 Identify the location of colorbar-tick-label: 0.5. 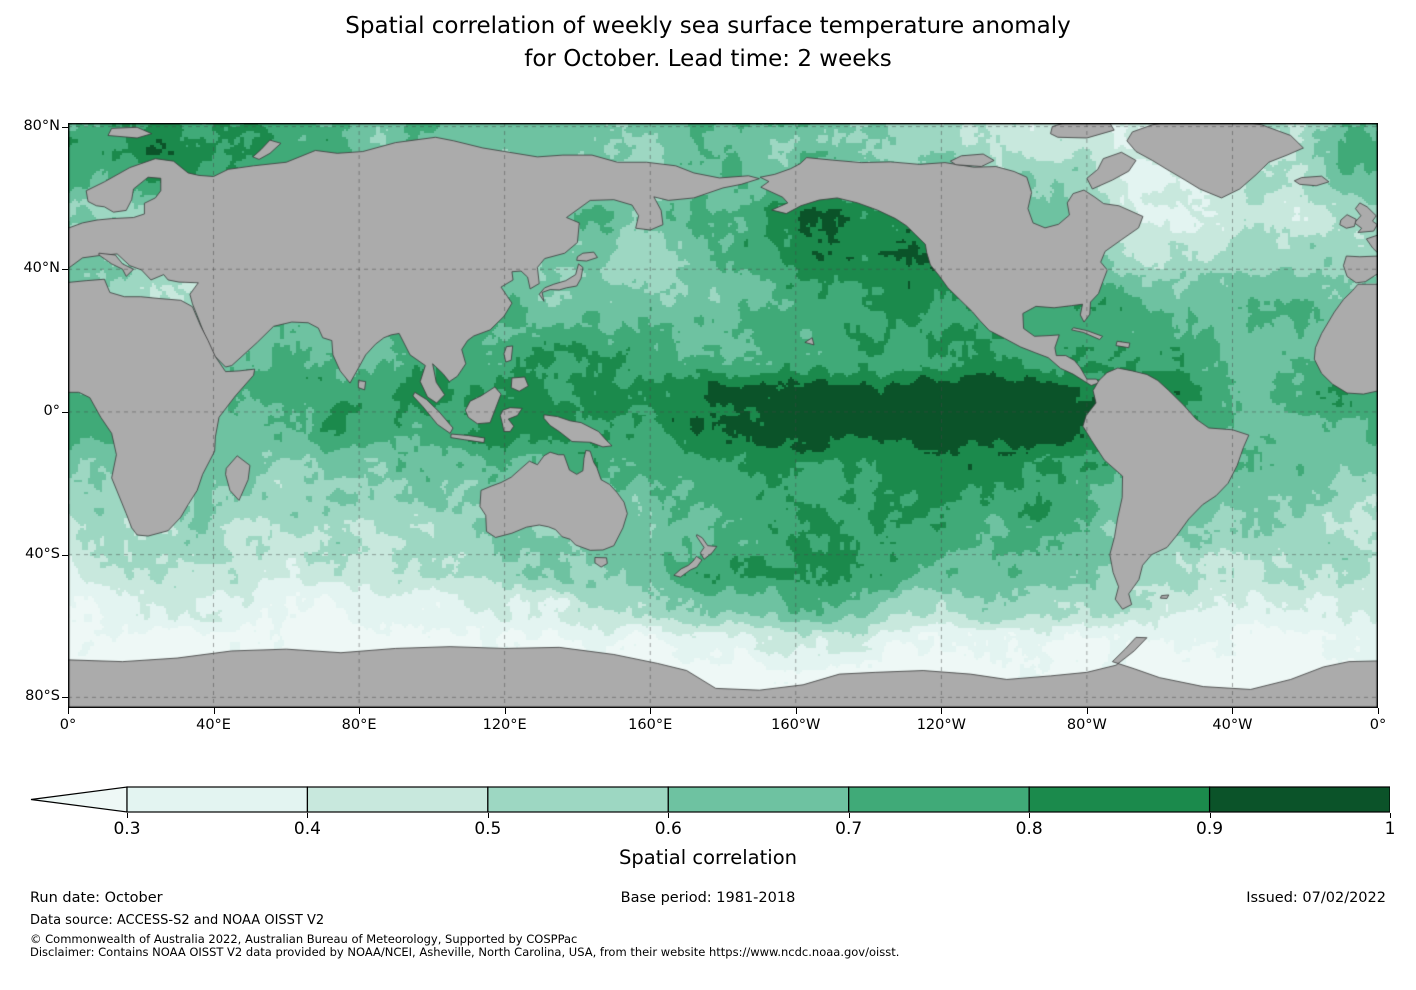
(488, 829).